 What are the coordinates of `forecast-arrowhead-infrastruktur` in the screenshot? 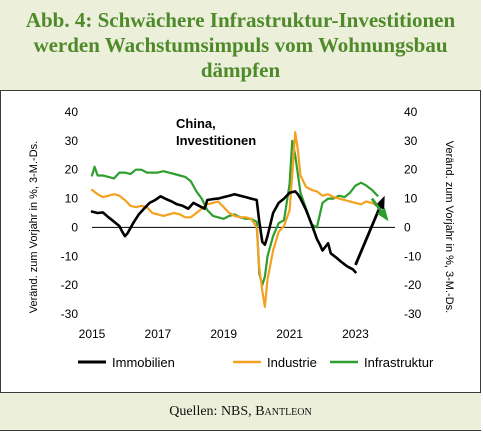 It's located at (382, 214).